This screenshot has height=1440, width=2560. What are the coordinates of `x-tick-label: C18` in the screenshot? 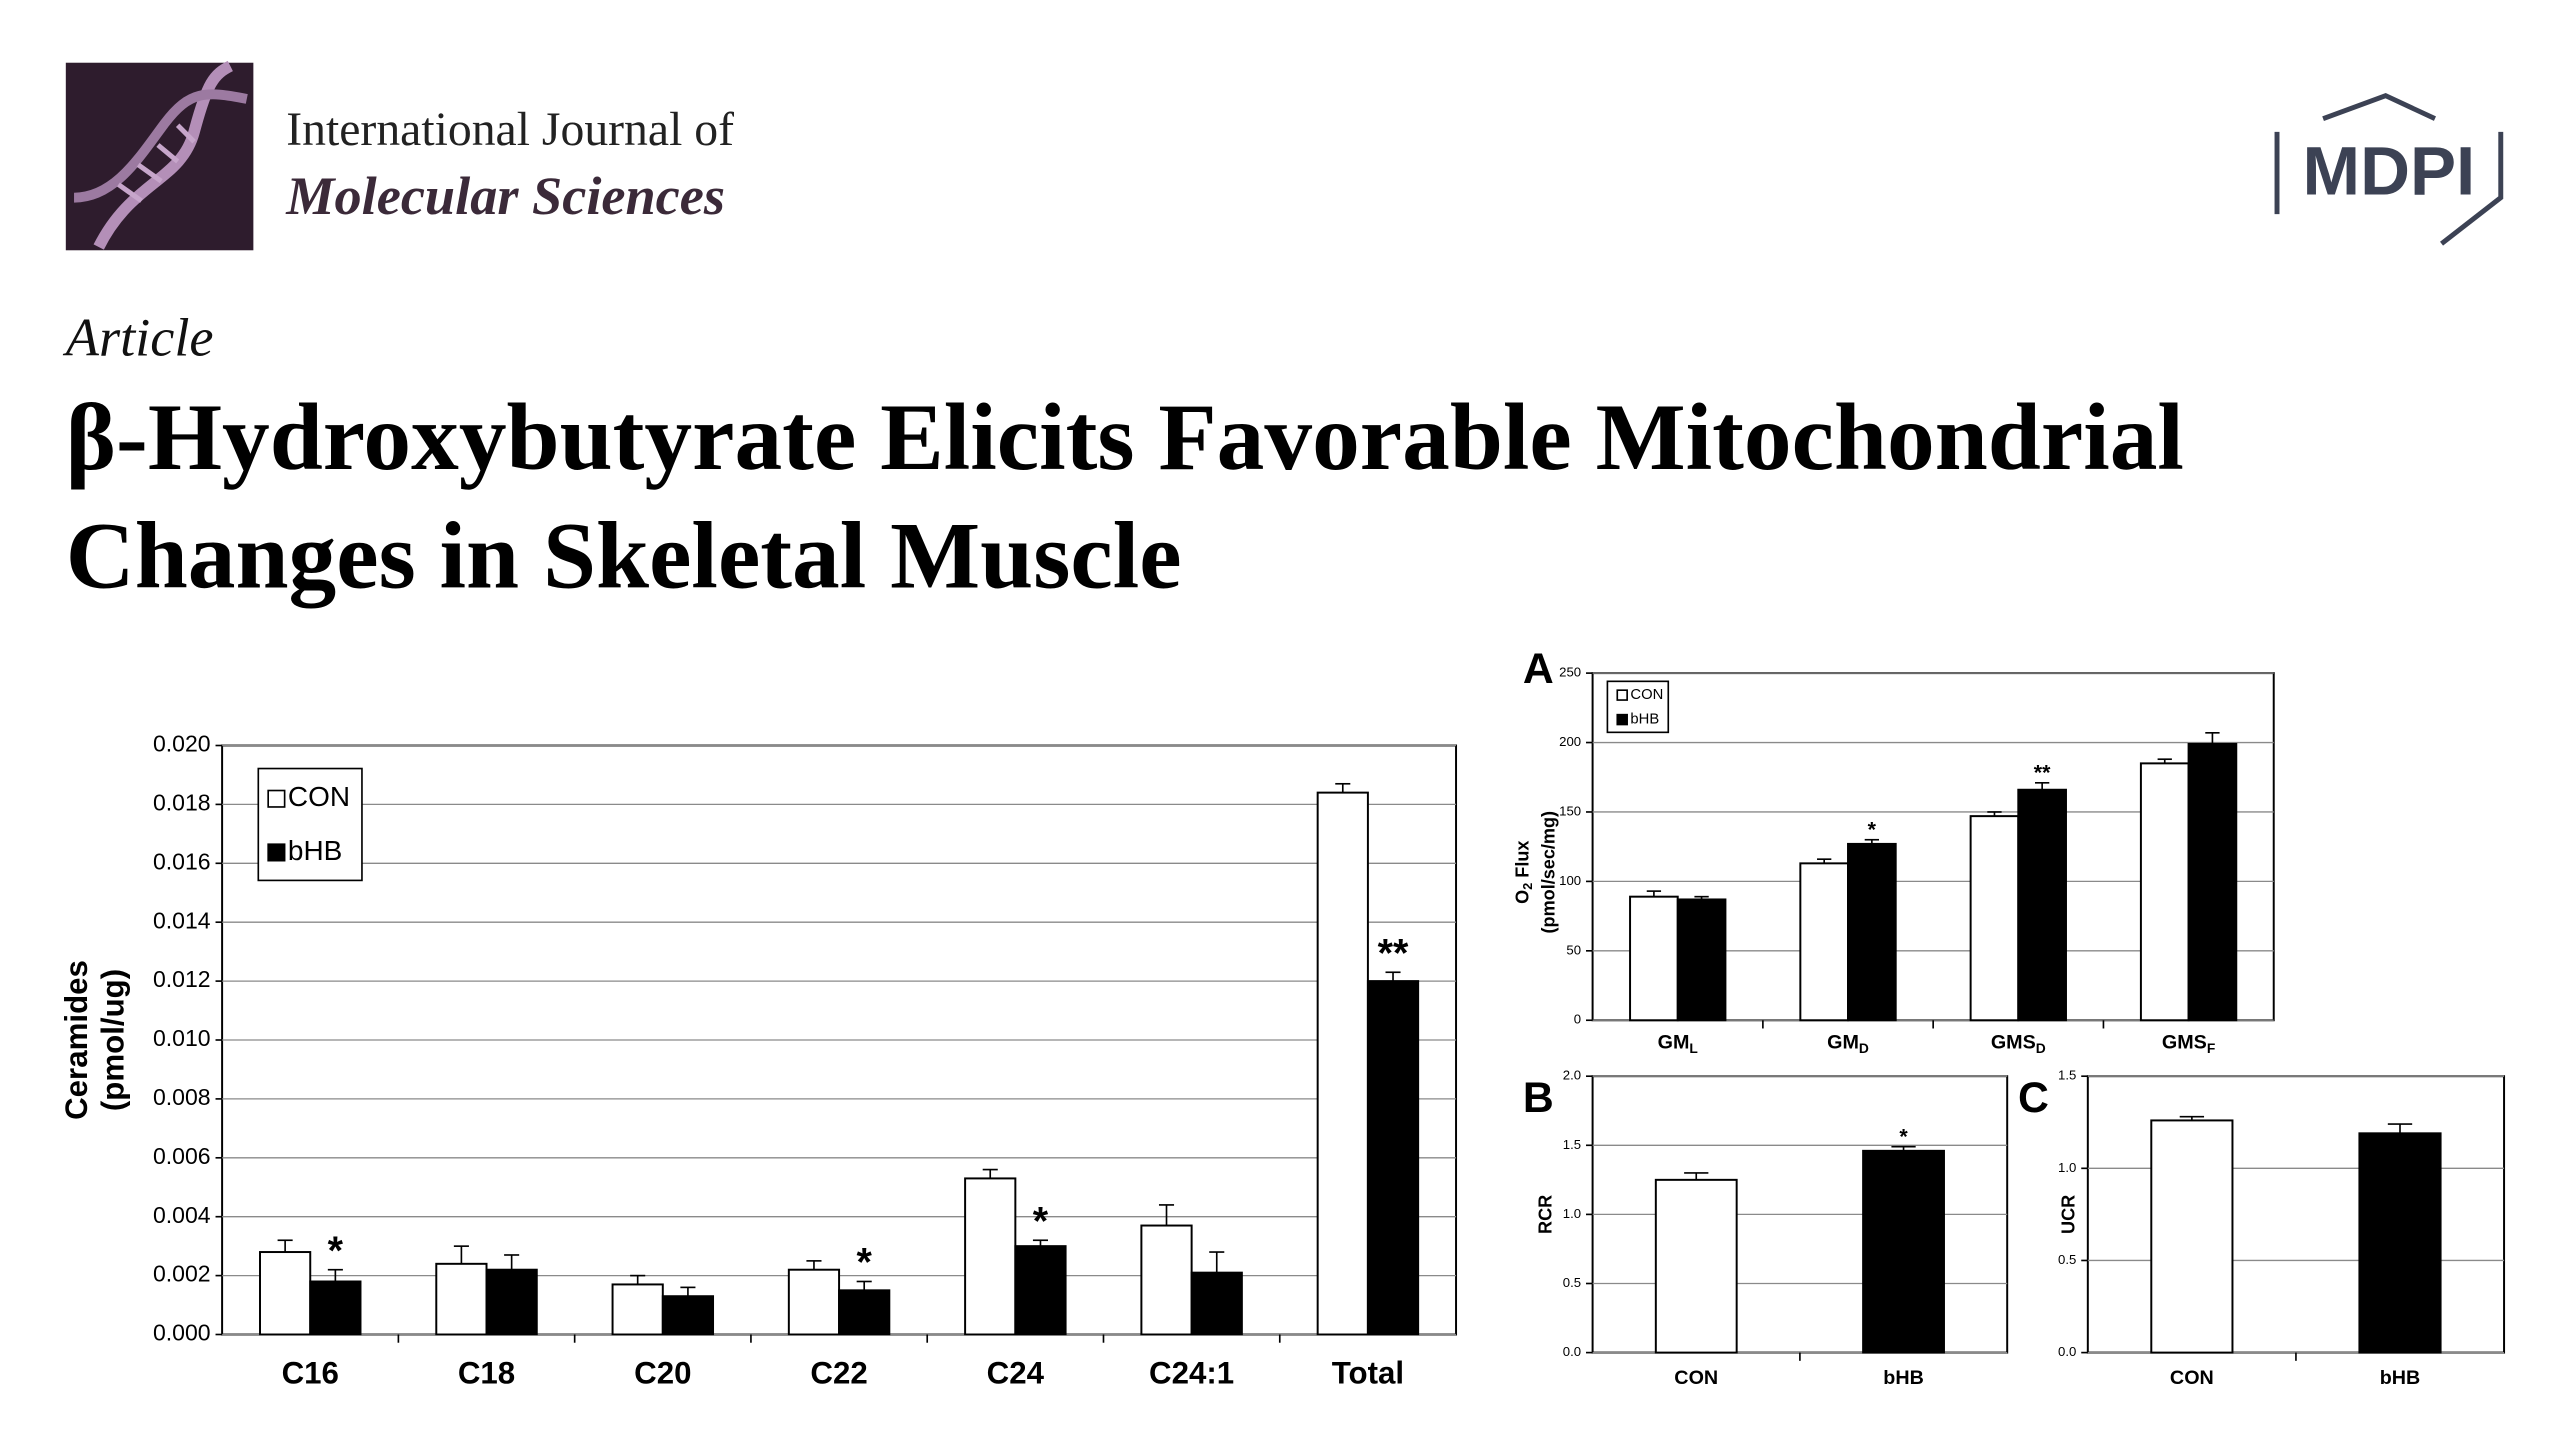 It's located at (486, 1373).